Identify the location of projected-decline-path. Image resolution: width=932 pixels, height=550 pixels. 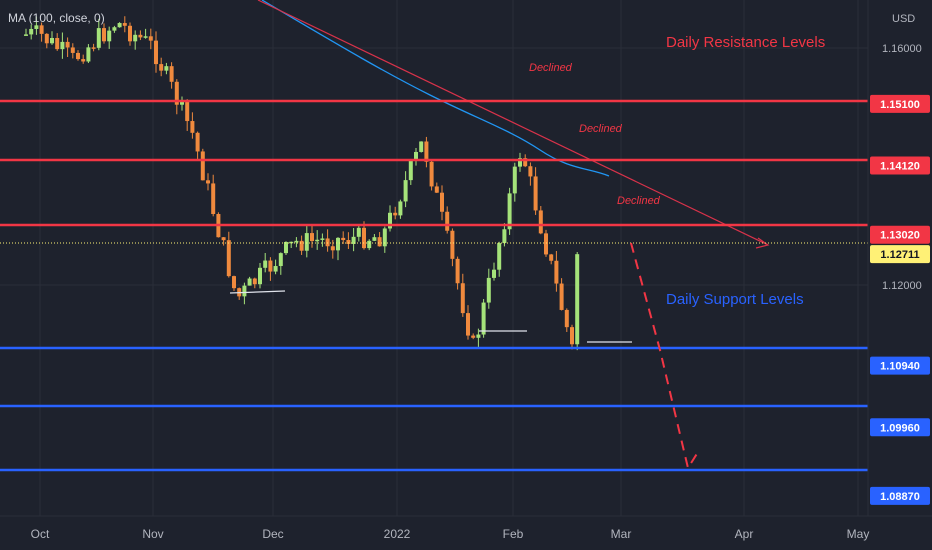
(664, 356).